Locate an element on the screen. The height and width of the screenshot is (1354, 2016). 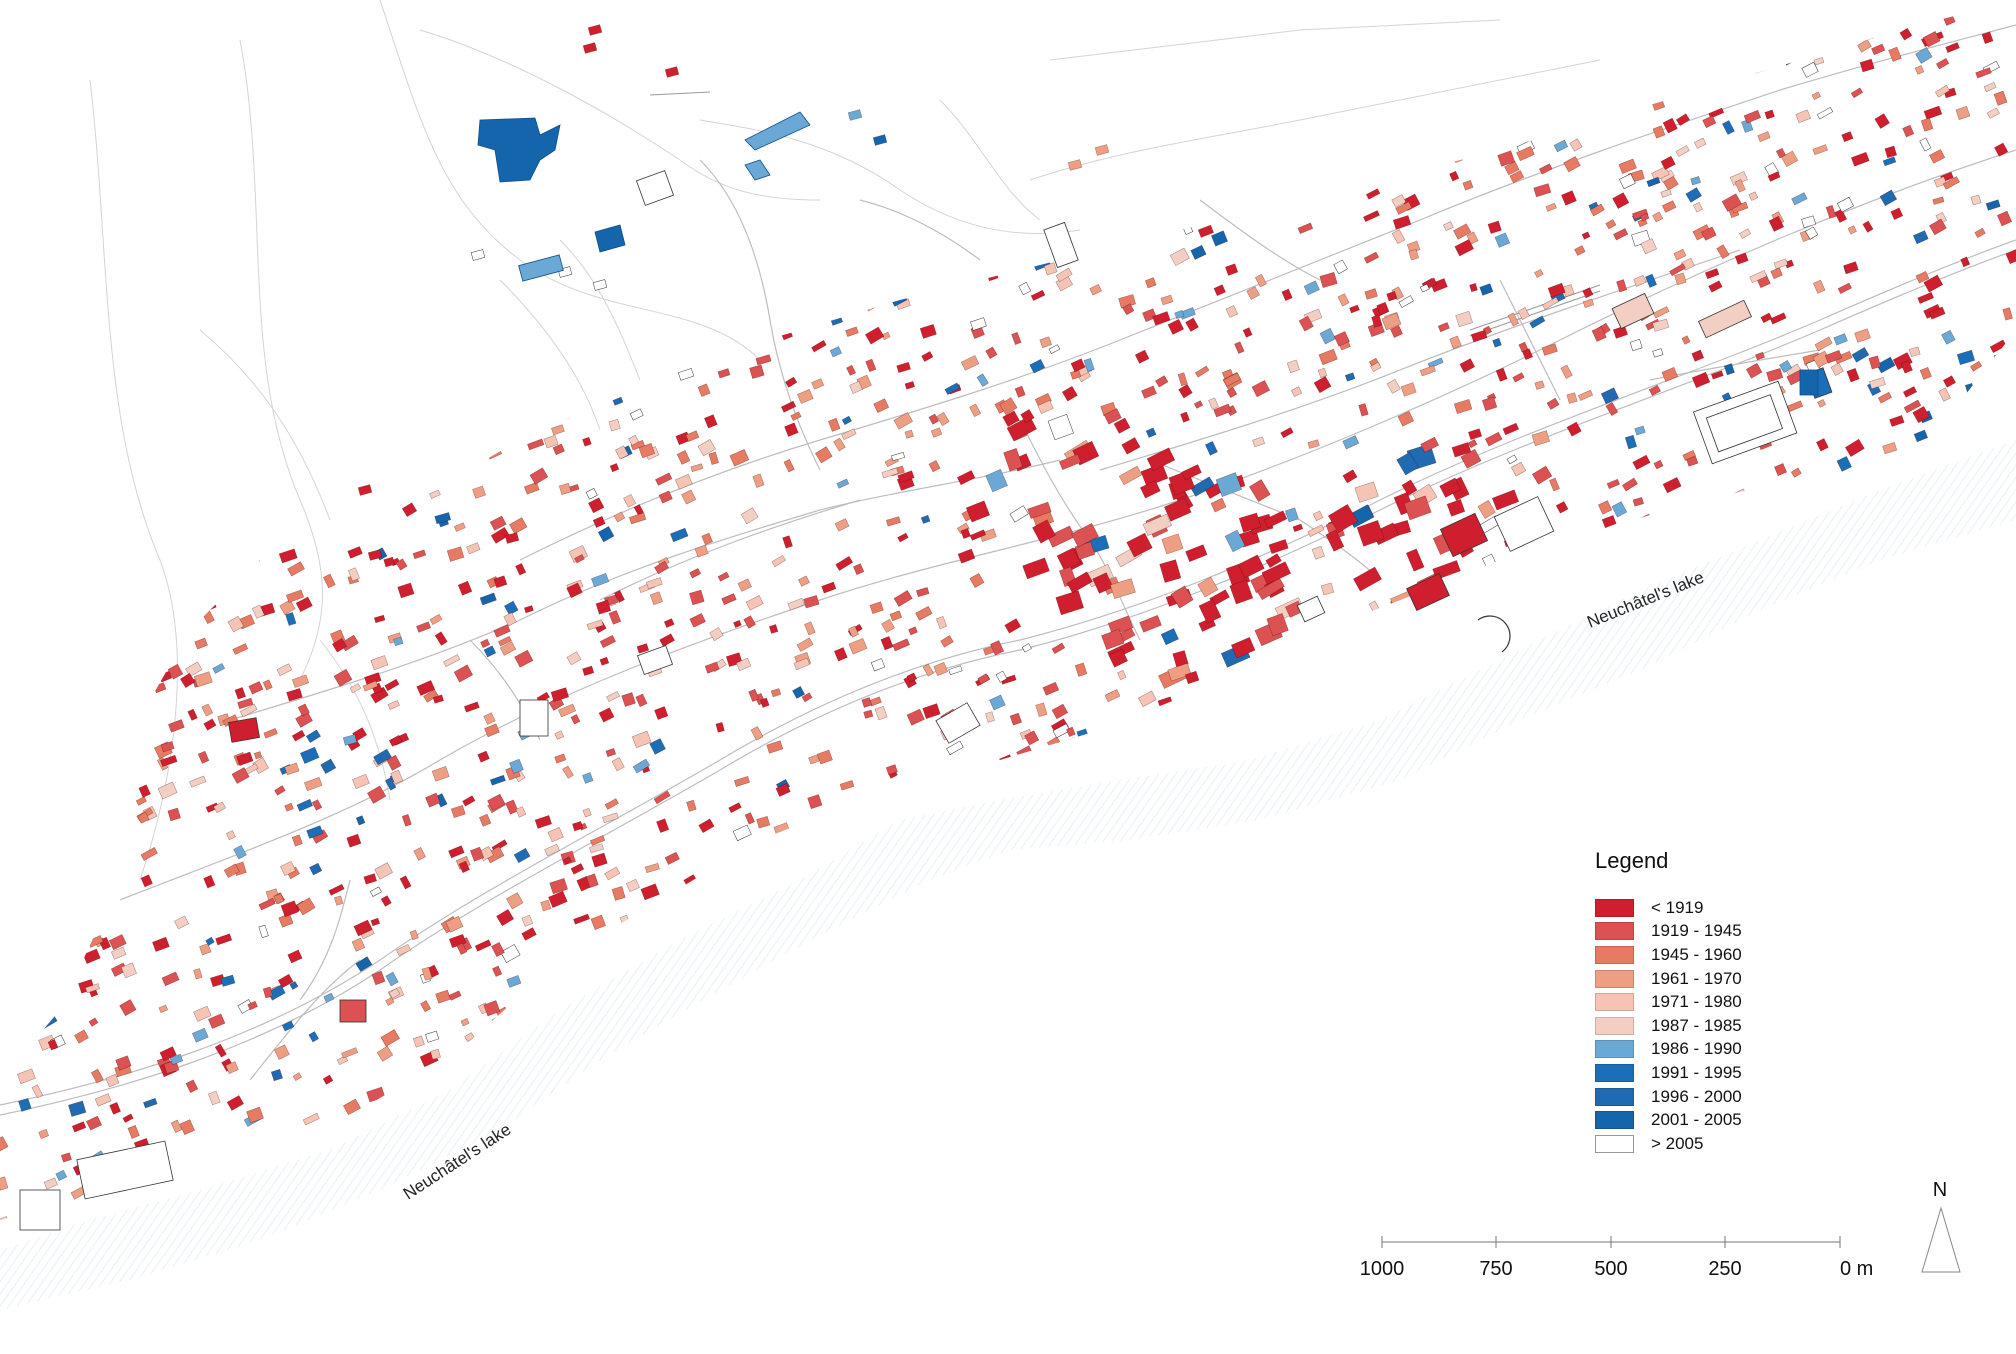
legend-item: 1945 - 1960 is located at coordinates (1715, 955).